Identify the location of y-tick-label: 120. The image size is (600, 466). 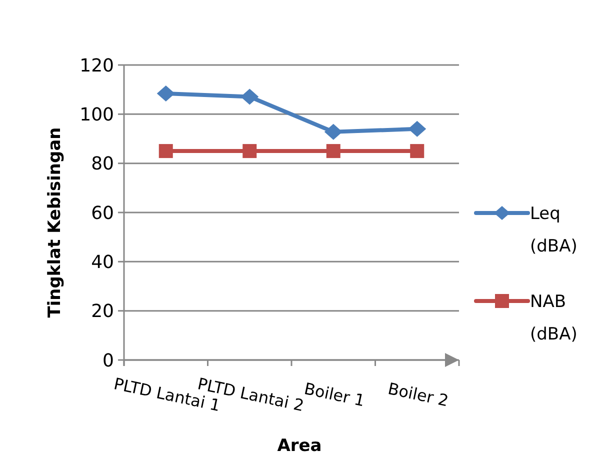
(97, 65).